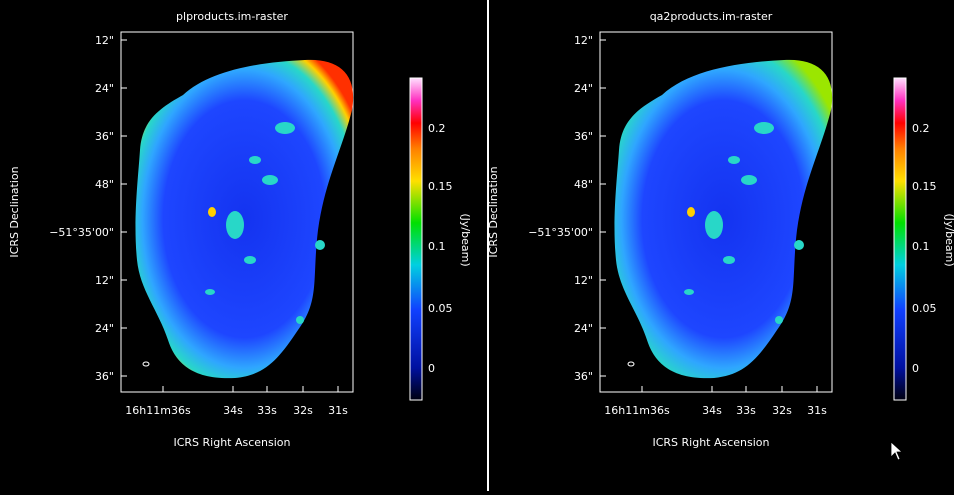  Describe the element at coordinates (711, 16) in the screenshot. I see `panel-title: qa2products.im-raster` at that location.